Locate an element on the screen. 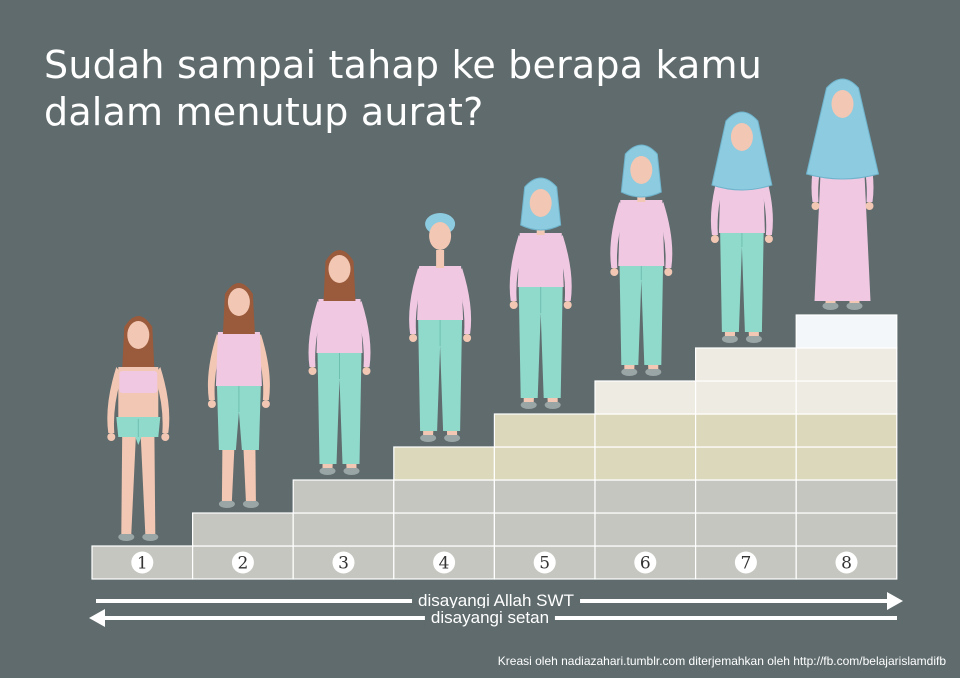 The width and height of the screenshot is (960, 678). step-number-5: 5 is located at coordinates (544, 564).